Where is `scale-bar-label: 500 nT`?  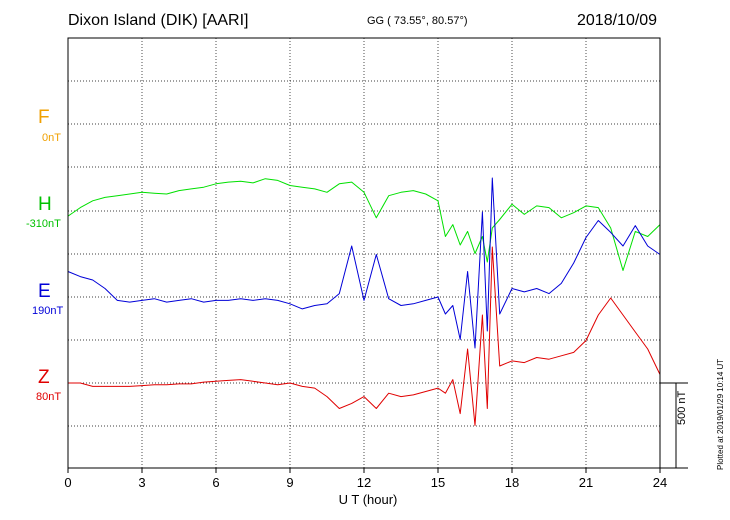 scale-bar-label: 500 nT is located at coordinates (682, 407).